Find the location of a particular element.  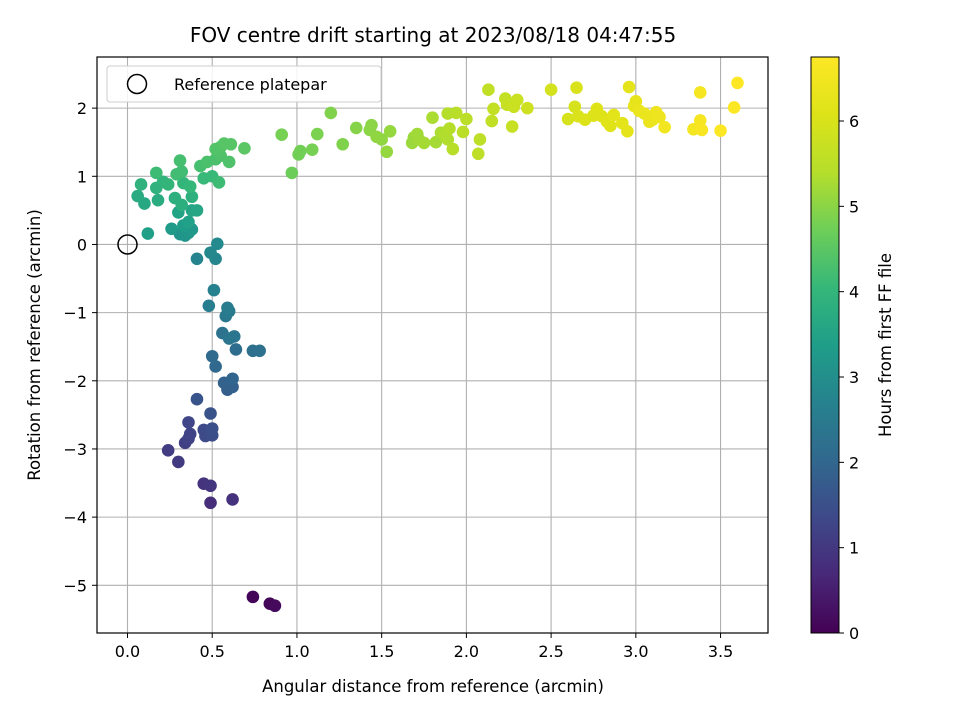

x-tick-label: 3.0 is located at coordinates (635, 651).